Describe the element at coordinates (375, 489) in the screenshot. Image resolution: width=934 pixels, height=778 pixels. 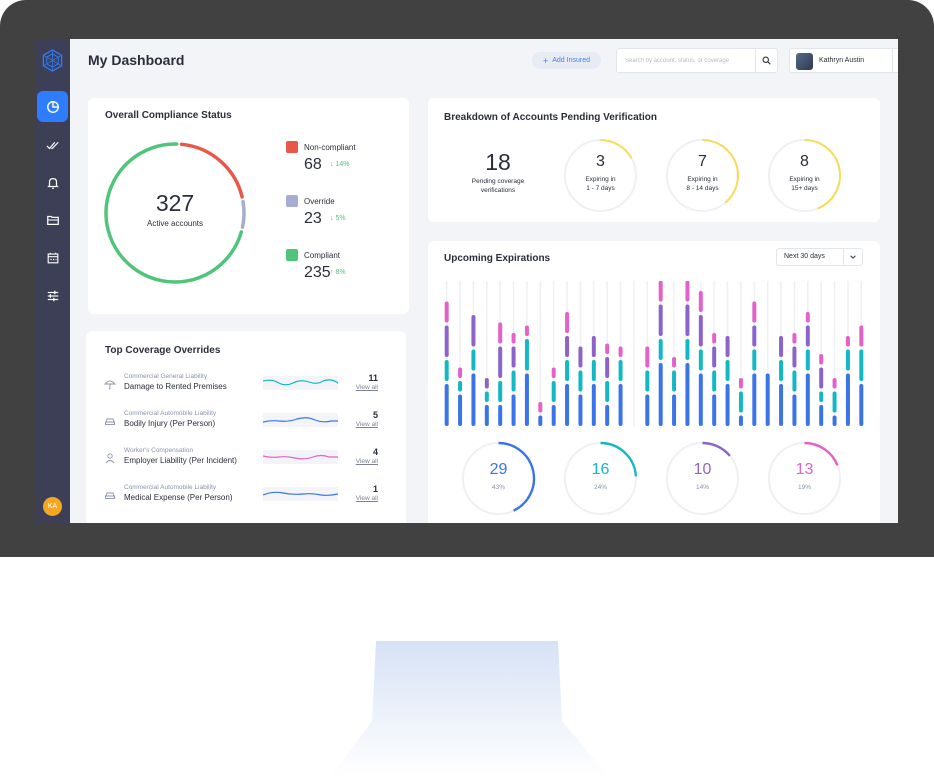
I see `override-count: 1` at that location.